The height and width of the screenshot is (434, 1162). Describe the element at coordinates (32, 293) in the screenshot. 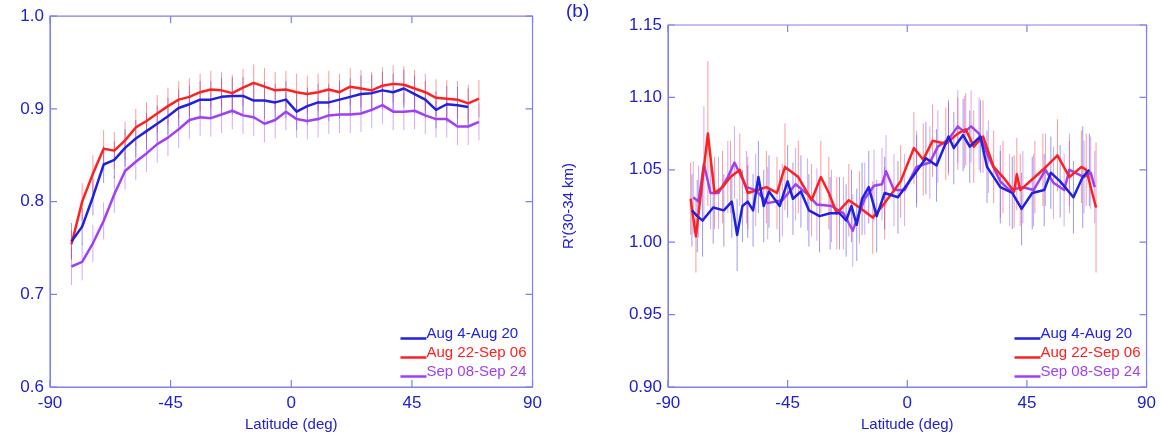

I see `y-tick-label: 0.7` at that location.